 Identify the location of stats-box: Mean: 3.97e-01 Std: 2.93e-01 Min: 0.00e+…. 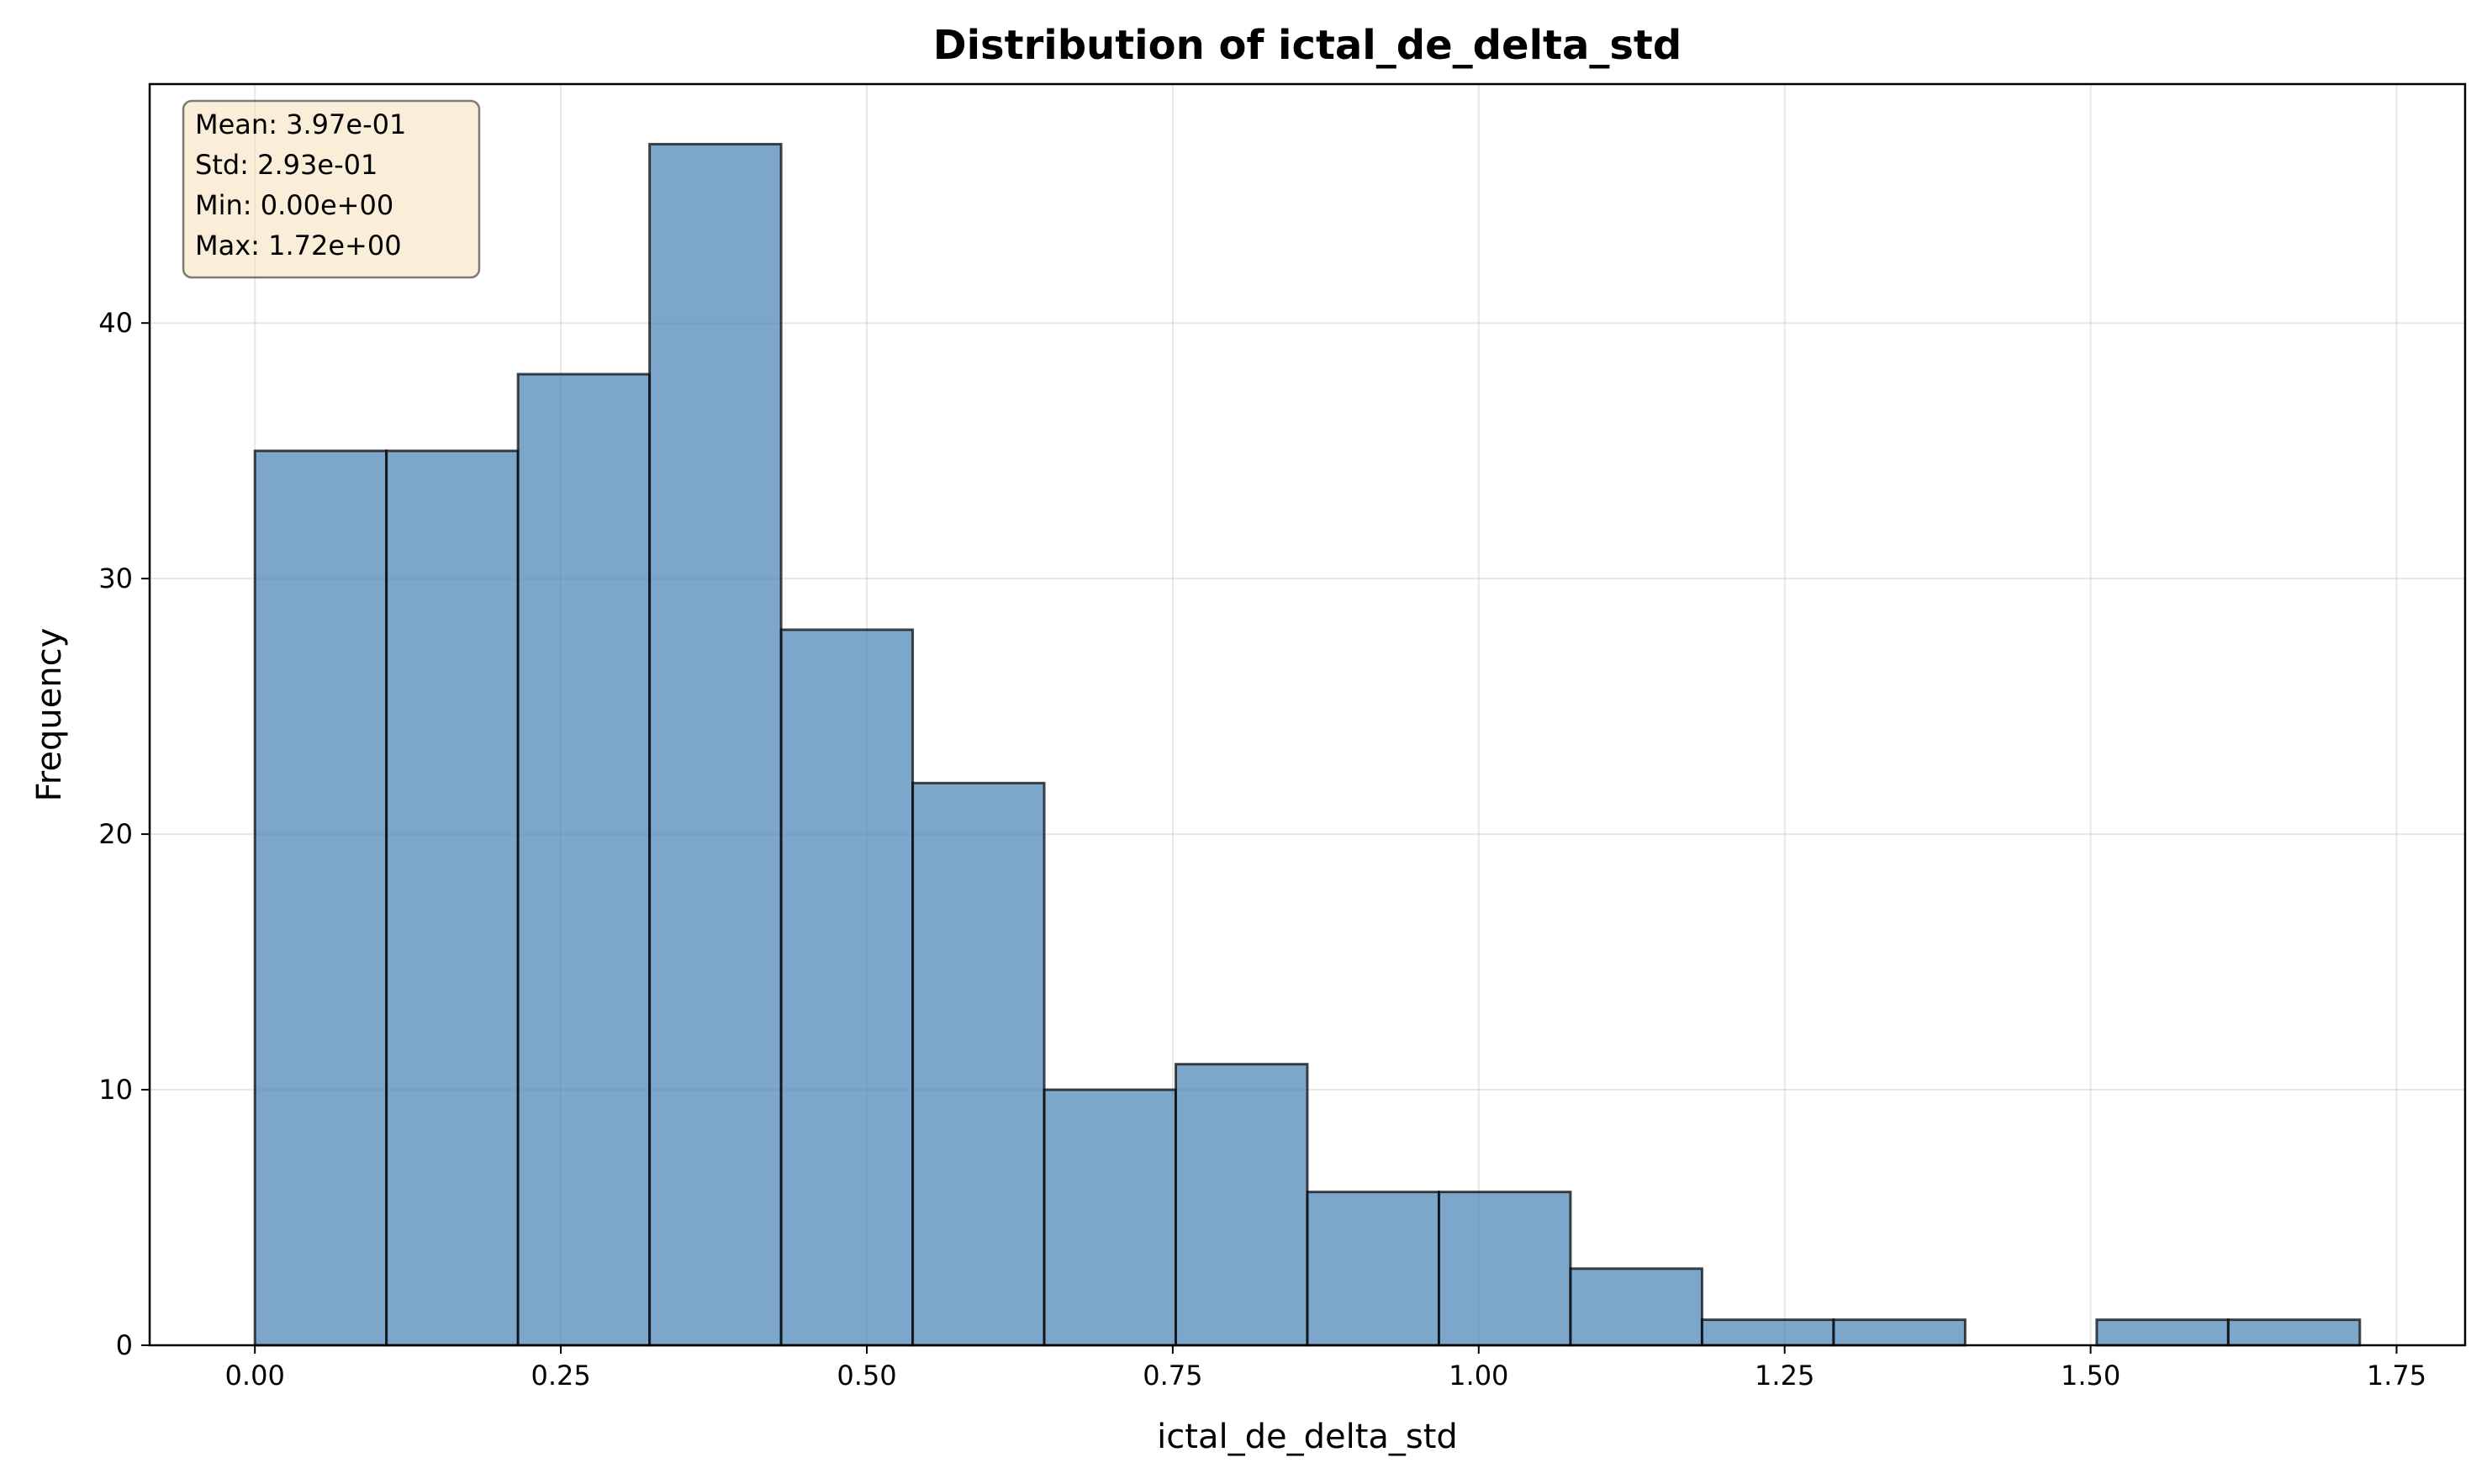
(331, 189).